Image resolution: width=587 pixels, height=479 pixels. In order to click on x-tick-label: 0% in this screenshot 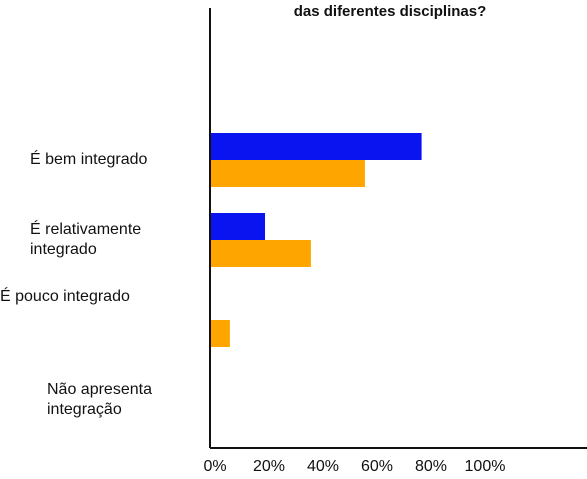, I will do `click(214, 466)`.